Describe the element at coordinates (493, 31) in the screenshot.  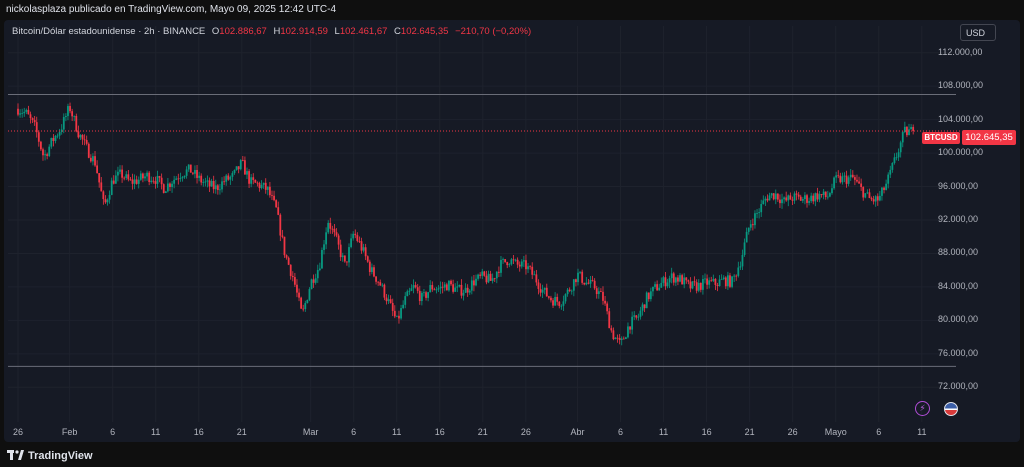
I see `legend-change: −210,70 (−0,20%)` at that location.